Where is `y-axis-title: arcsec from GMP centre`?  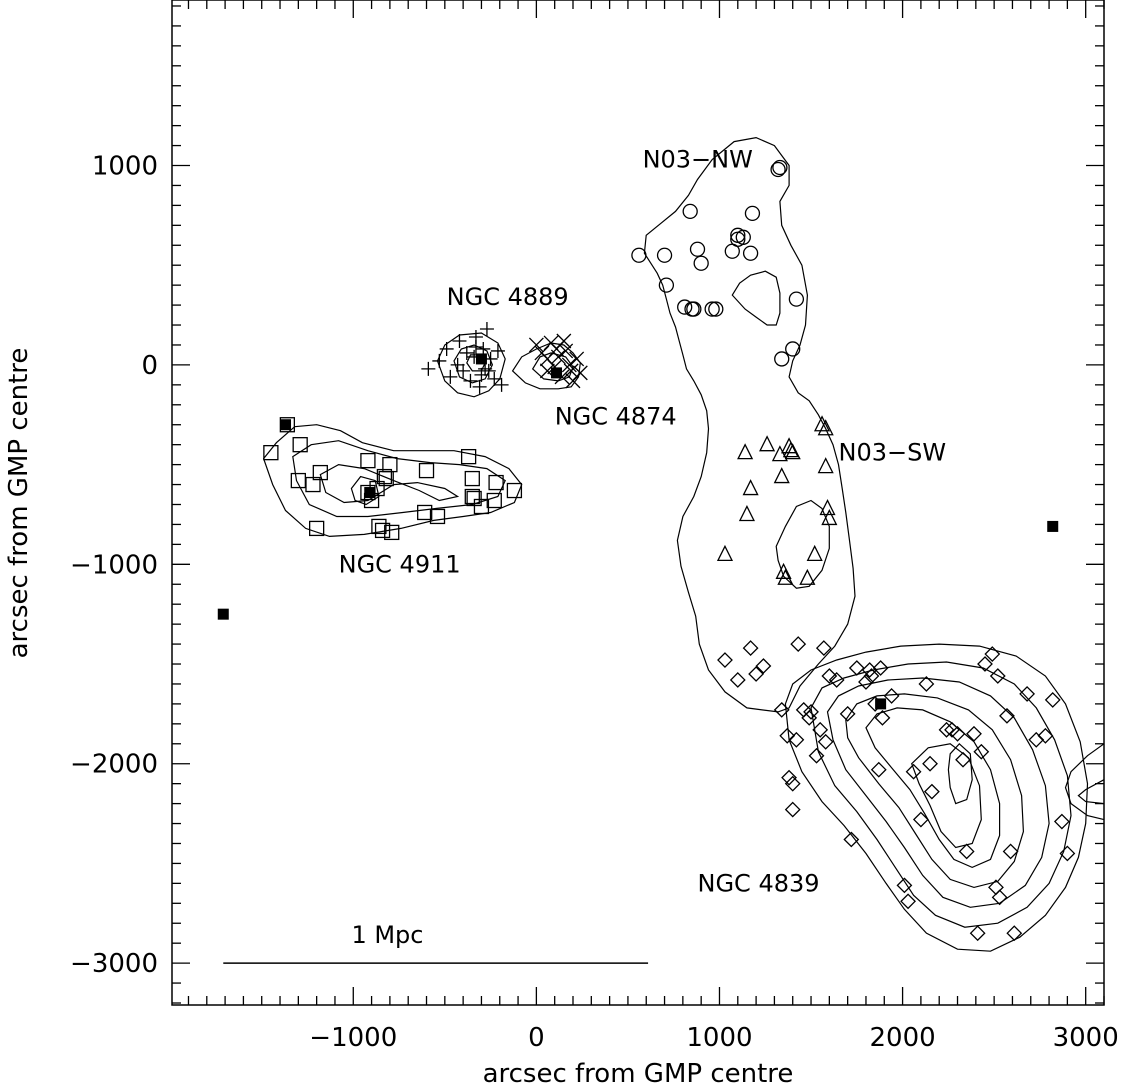
y-axis-title: arcsec from GMP centre is located at coordinates (19, 503).